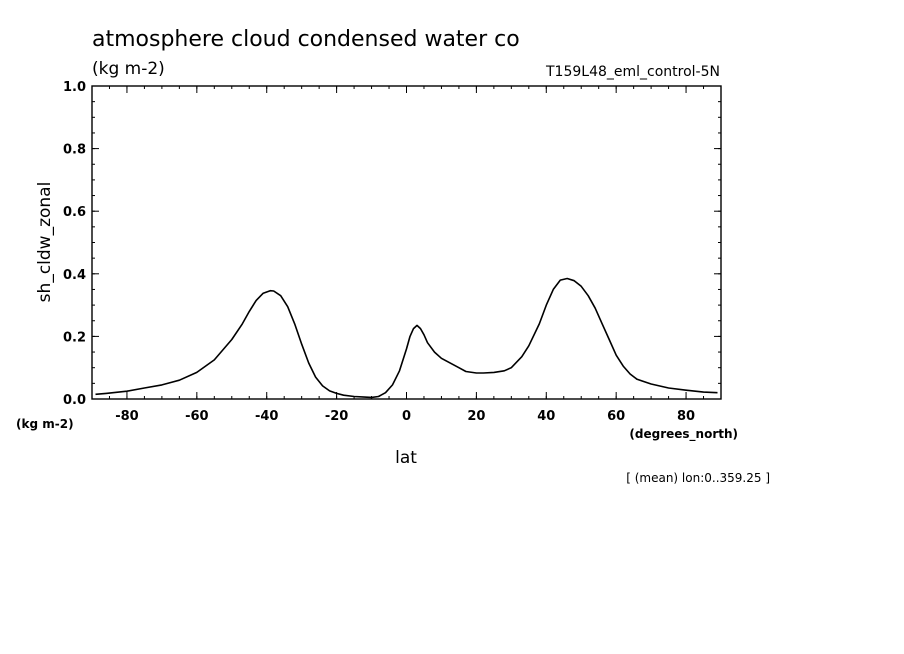 The width and height of the screenshot is (904, 654). I want to click on y-tick-label: 1.0, so click(74, 87).